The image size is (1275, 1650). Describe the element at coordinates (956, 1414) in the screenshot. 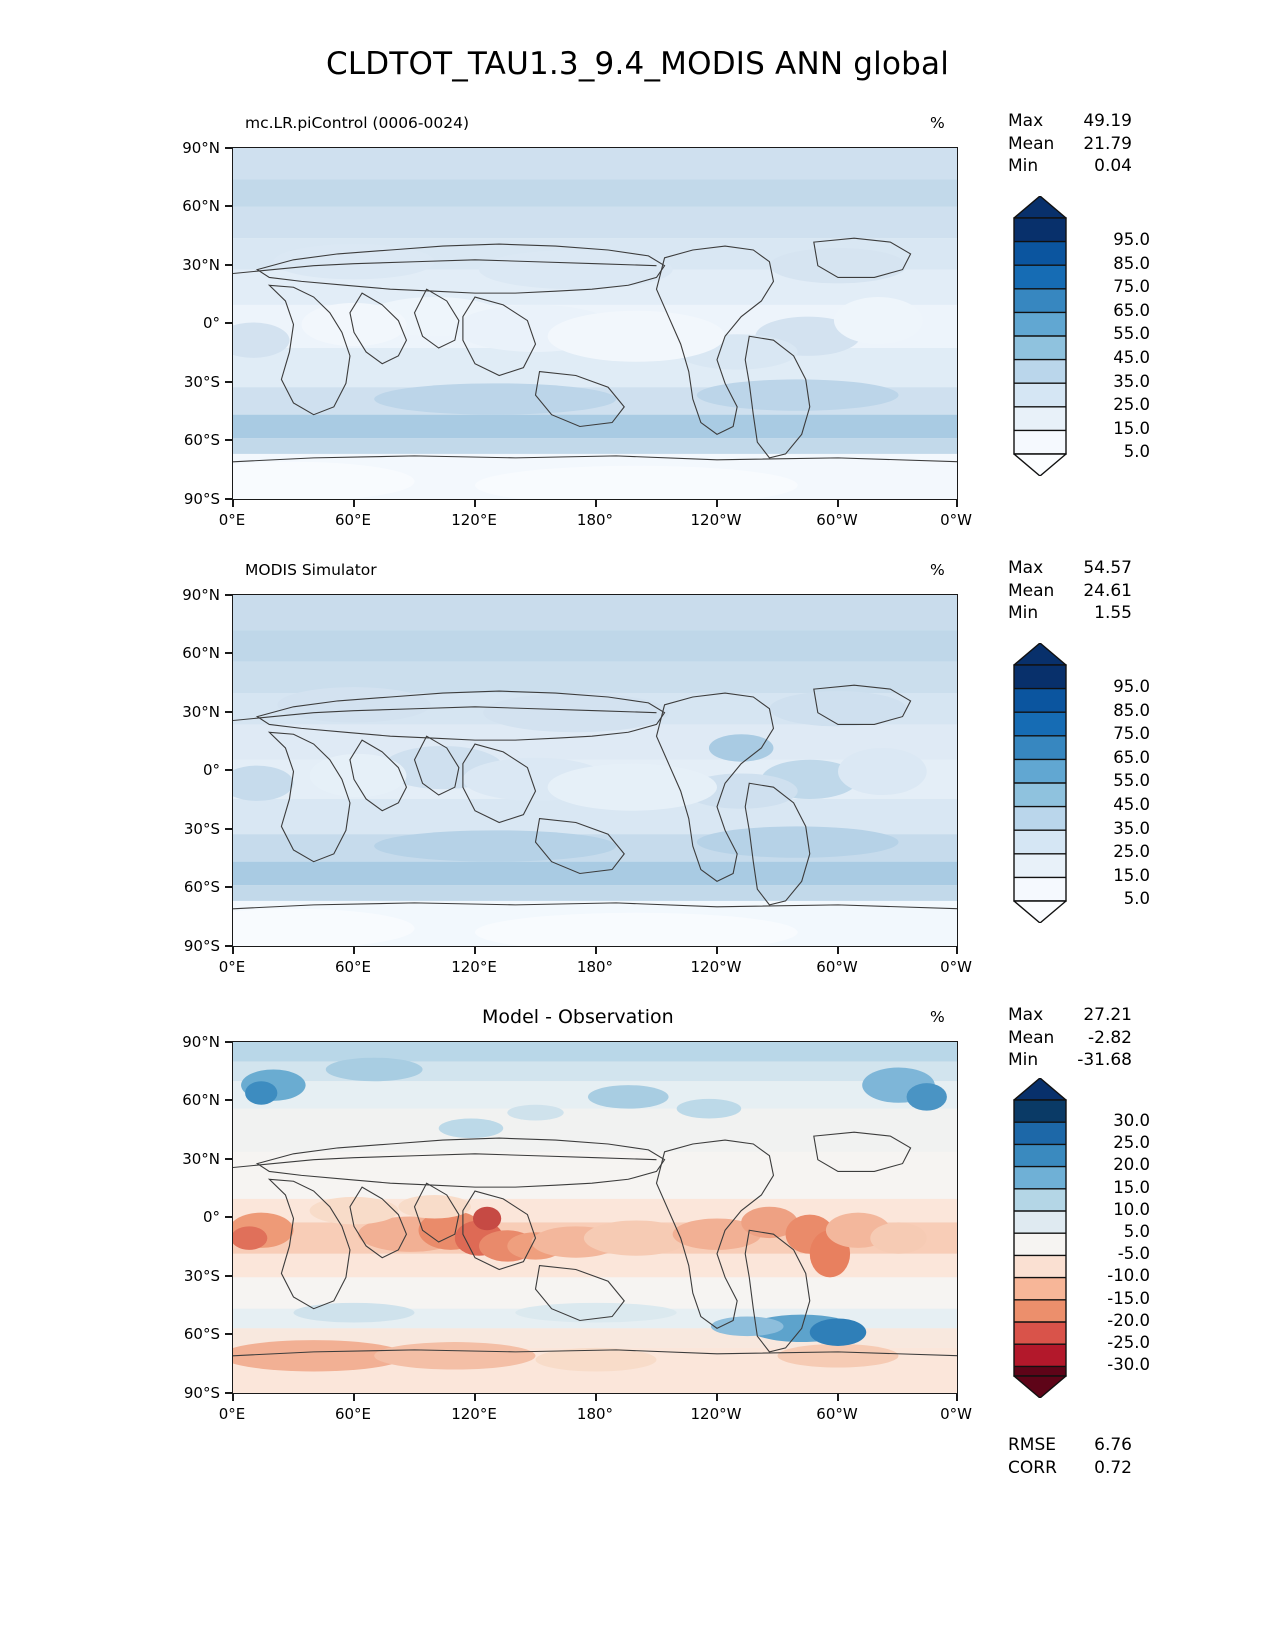

I see `map-difference-xtick-6: 0°W` at that location.